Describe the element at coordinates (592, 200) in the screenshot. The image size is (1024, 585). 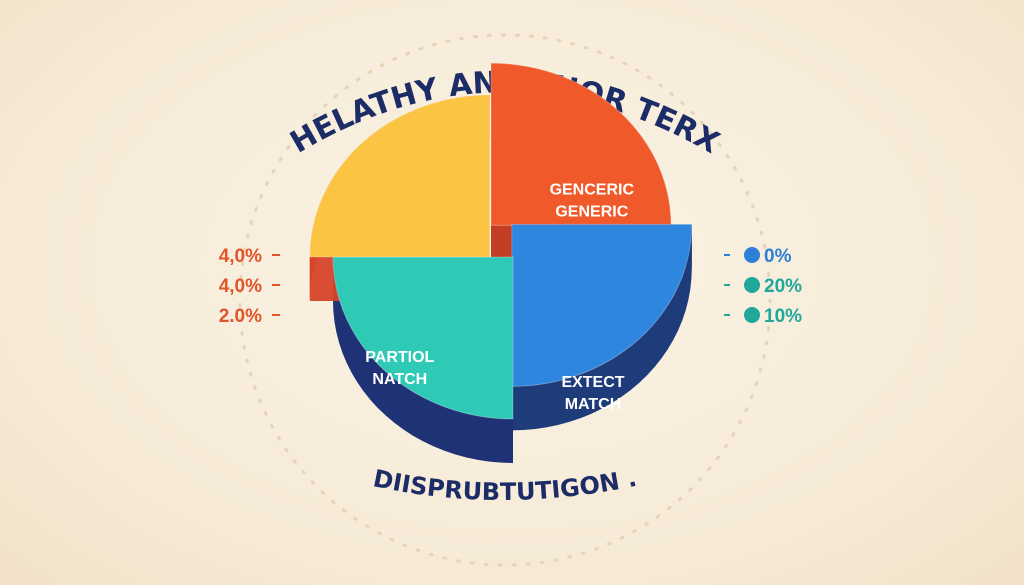
I see `pie-slice-label-2: GENCERIC GENERIC` at that location.